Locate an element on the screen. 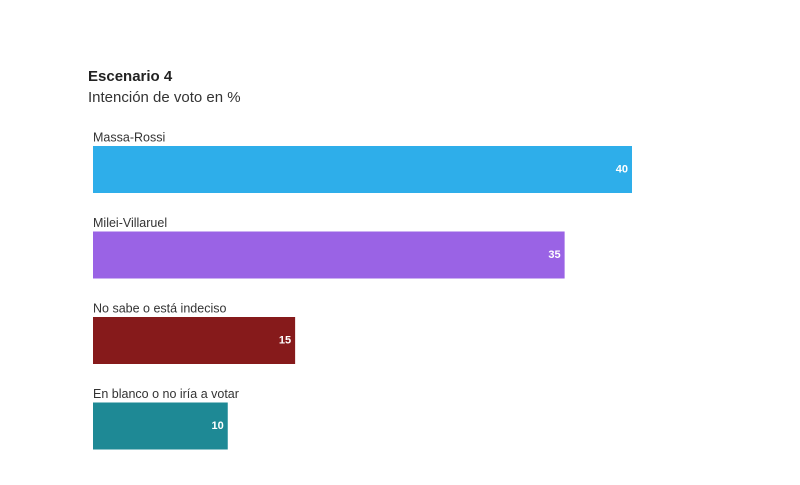 This screenshot has width=800, height=485. value-label: 15 is located at coordinates (285, 340).